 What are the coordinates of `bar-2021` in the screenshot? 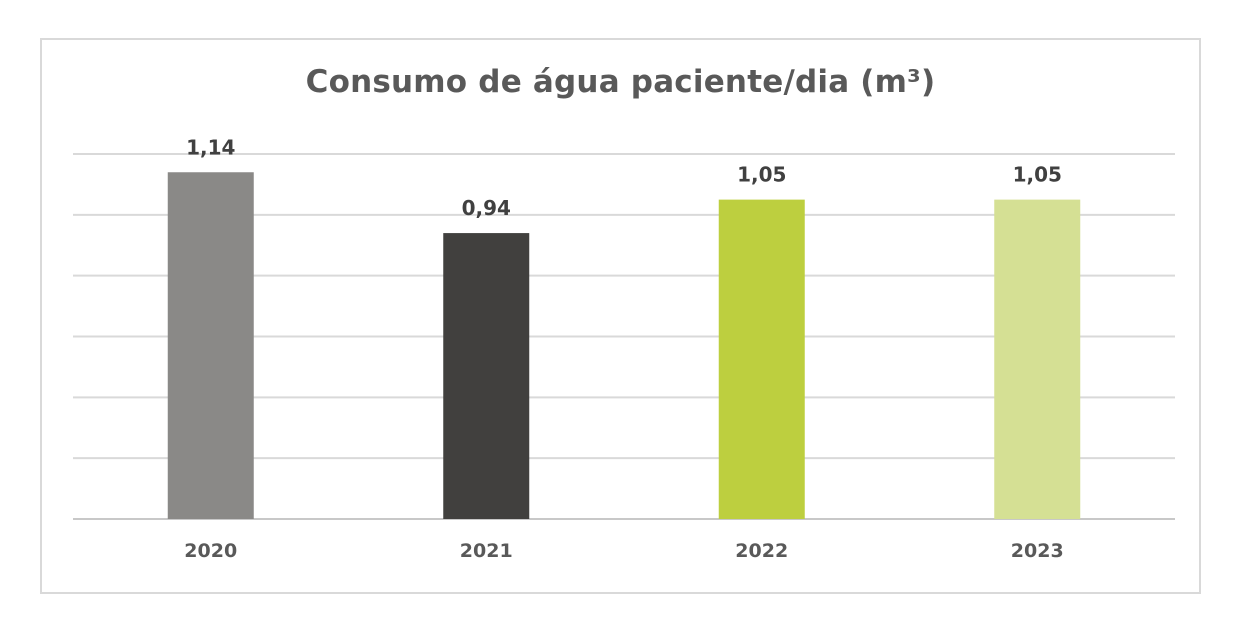 It's located at (486, 376).